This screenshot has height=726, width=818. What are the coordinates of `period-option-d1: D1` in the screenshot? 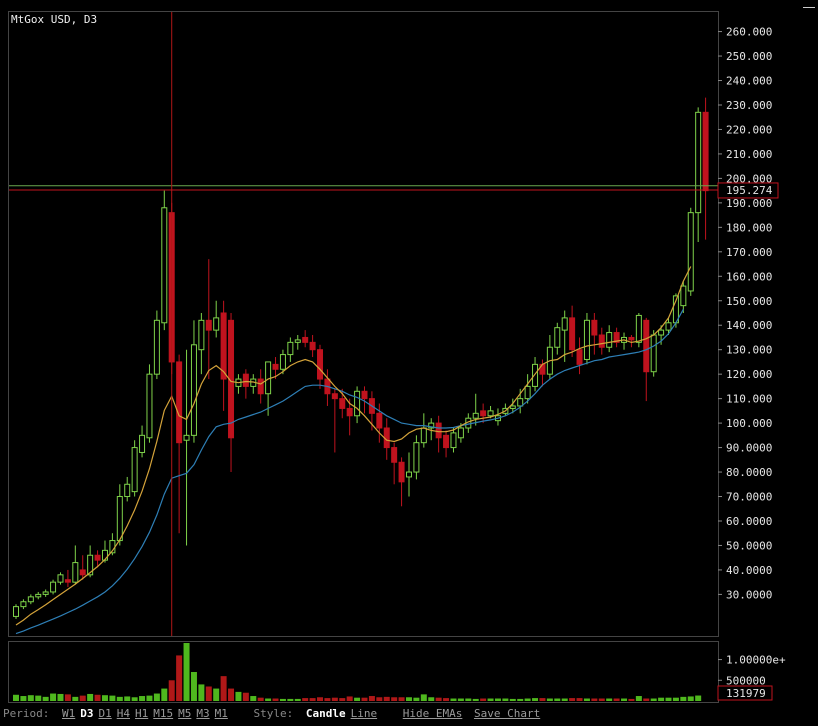 It's located at (105, 713).